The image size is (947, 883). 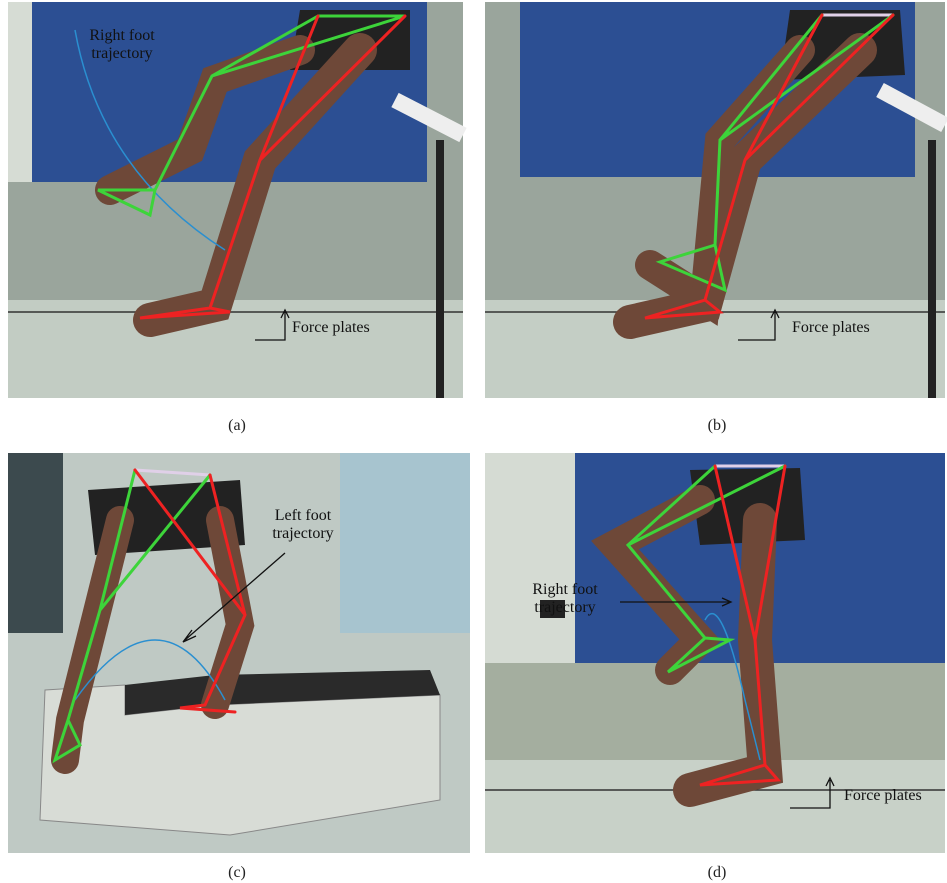 I want to click on wall-edge, so click(x=20, y=92).